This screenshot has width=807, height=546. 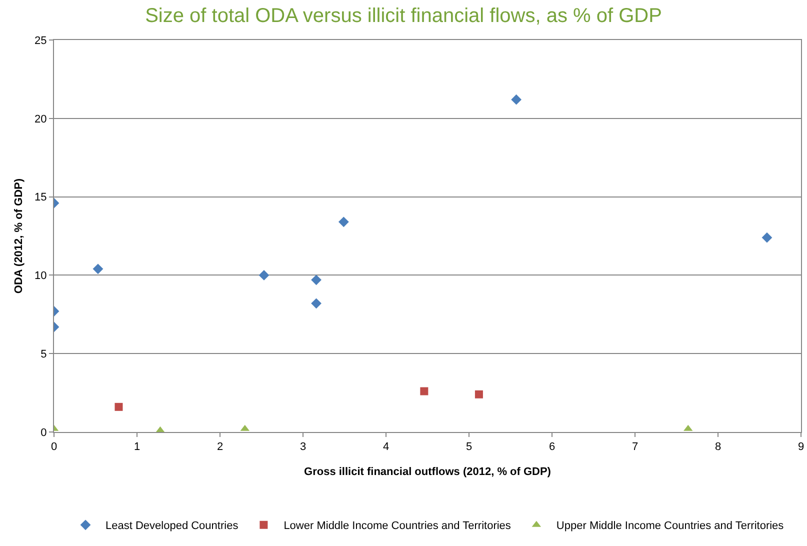 What do you see at coordinates (670, 526) in the screenshot?
I see `legend-label: Upper Middle Income Countries and Territories` at bounding box center [670, 526].